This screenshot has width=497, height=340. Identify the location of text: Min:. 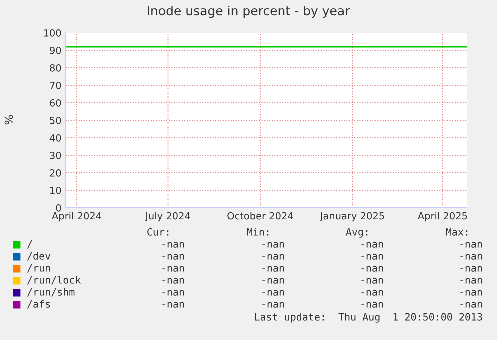
(258, 232).